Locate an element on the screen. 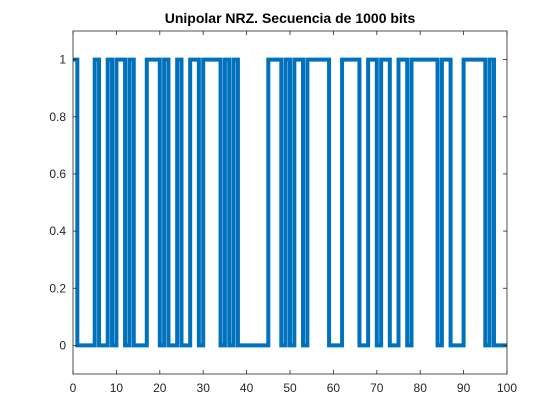 Image resolution: width=560 pixels, height=420 pixels. y-tick-label: 0 is located at coordinates (62, 345).